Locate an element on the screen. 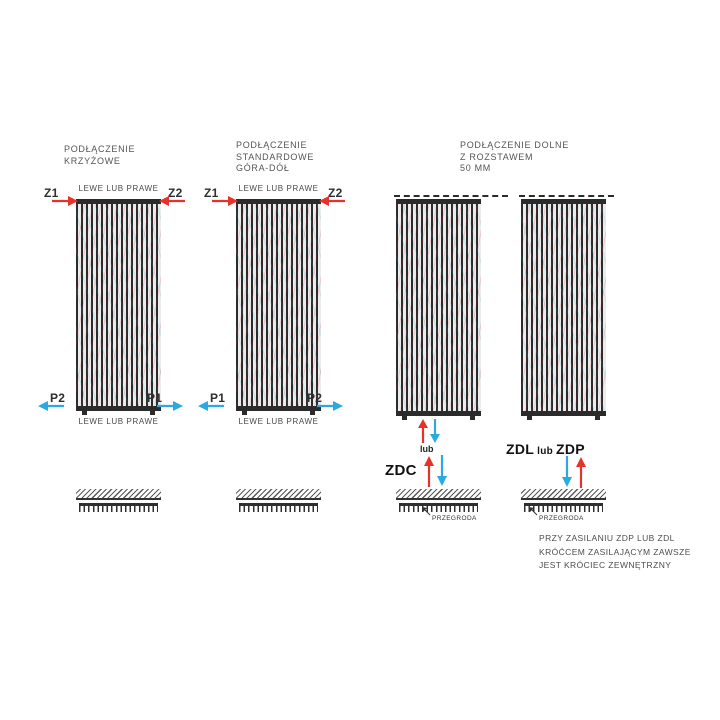 The height and width of the screenshot is (720, 720). title-krzyzowe: PODŁĄCZENIE KRZYŻOWE is located at coordinates (99, 155).